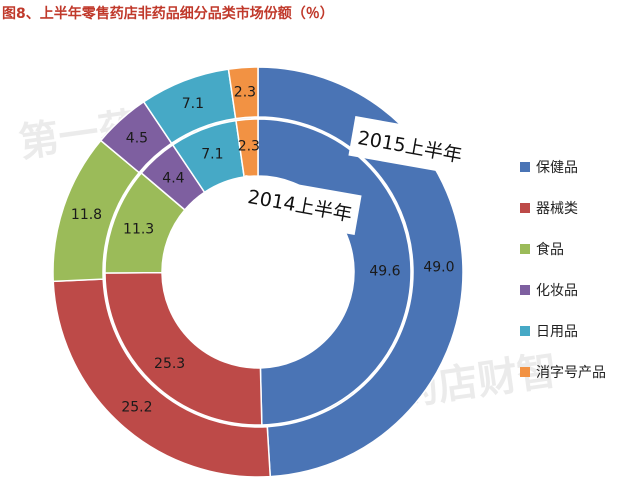 Image resolution: width=638 pixels, height=478 pixels. I want to click on callout-2014: 2014上半年, so click(300, 205).